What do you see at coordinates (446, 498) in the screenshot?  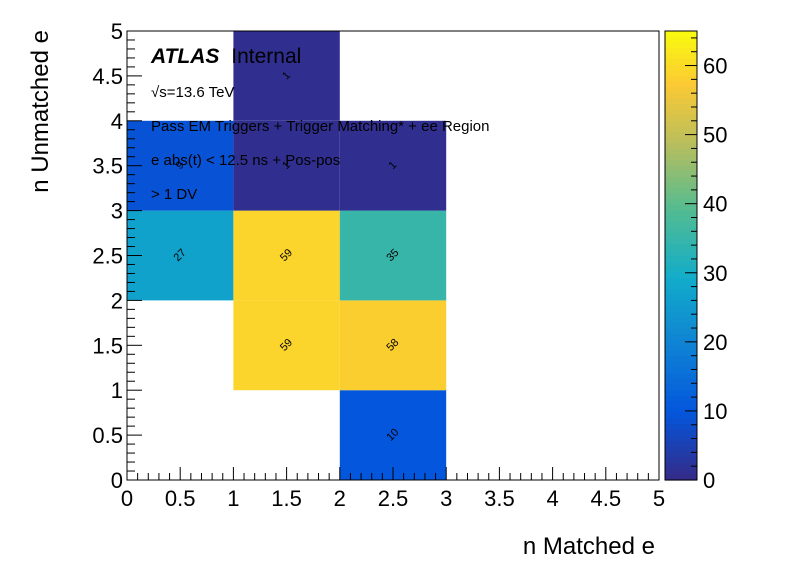 I see `x-tick-label: 3` at bounding box center [446, 498].